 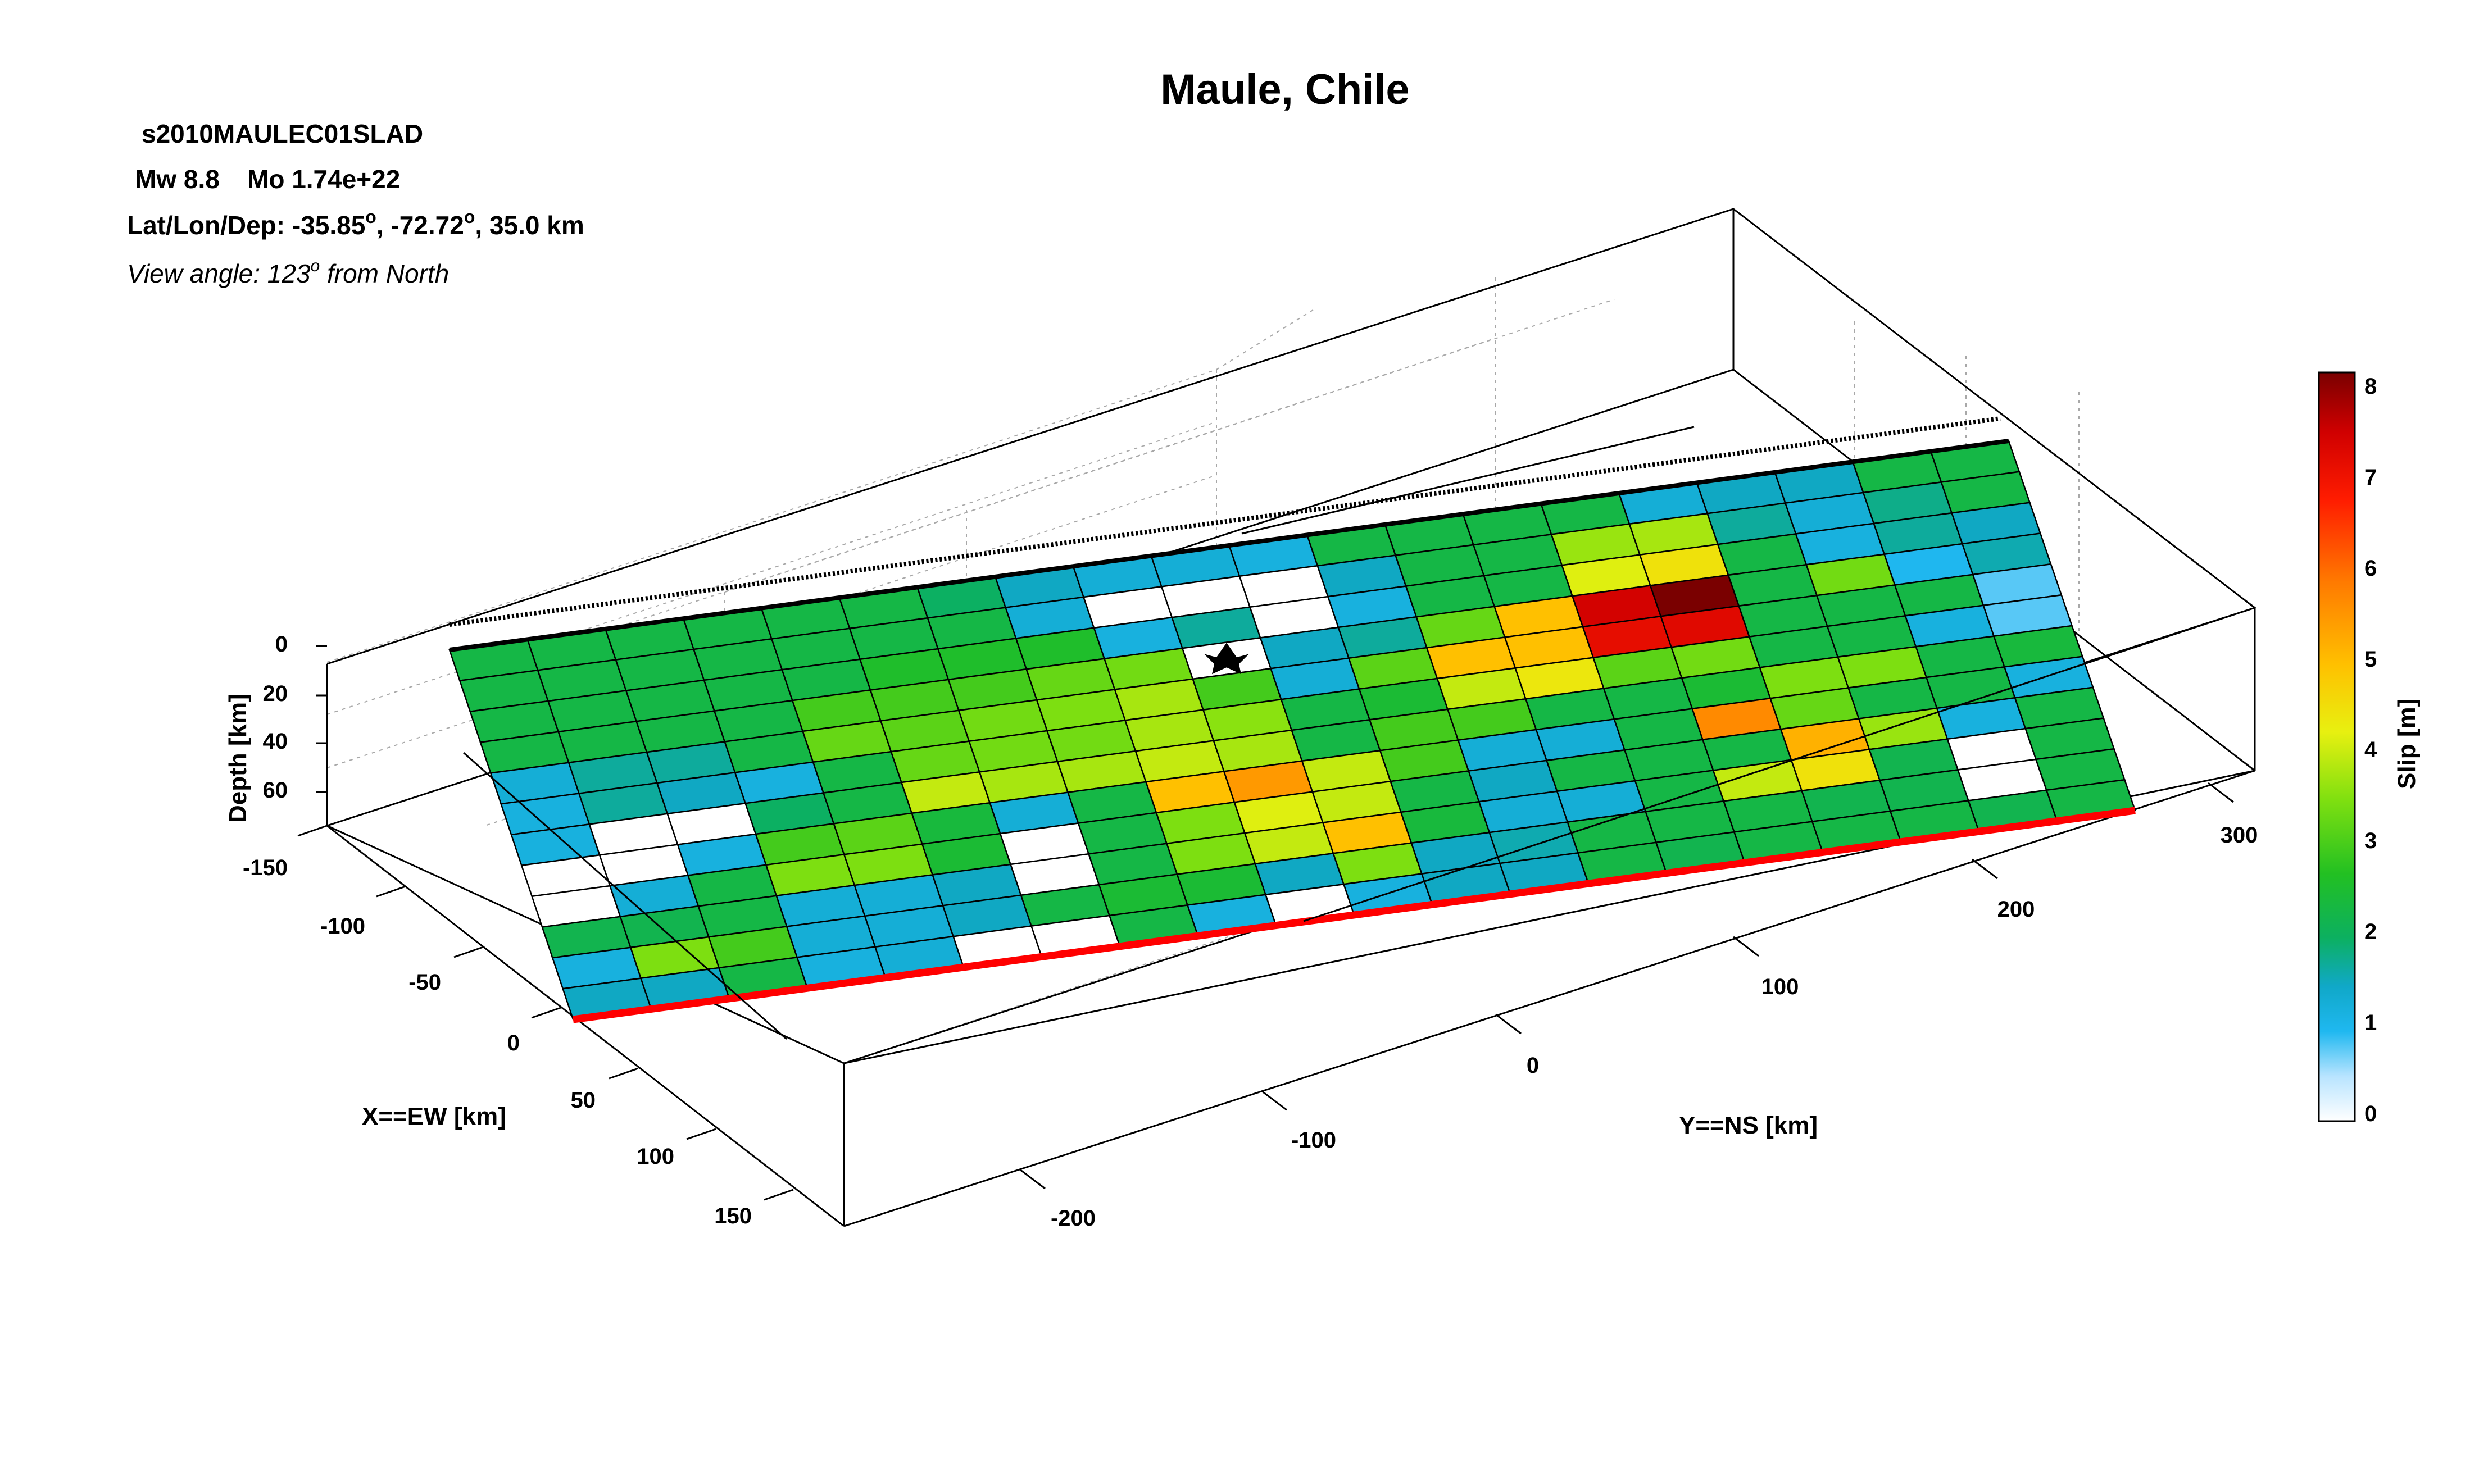 What do you see at coordinates (434, 1116) in the screenshot?
I see `x-axis-label: X==EW [km]` at bounding box center [434, 1116].